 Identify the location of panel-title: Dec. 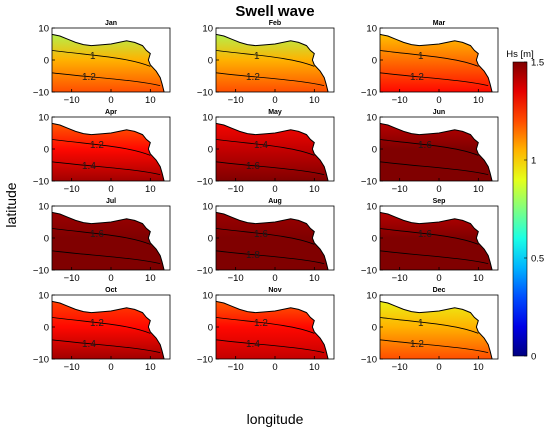
(439, 290).